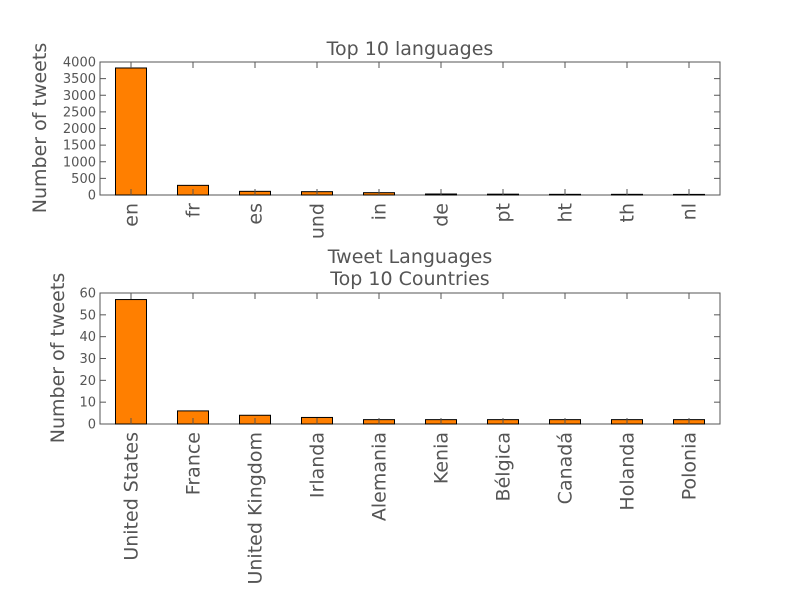 Image resolution: width=800 pixels, height=600 pixels. Describe the element at coordinates (318, 221) in the screenshot. I see `languages-x-tick-label: und` at that location.